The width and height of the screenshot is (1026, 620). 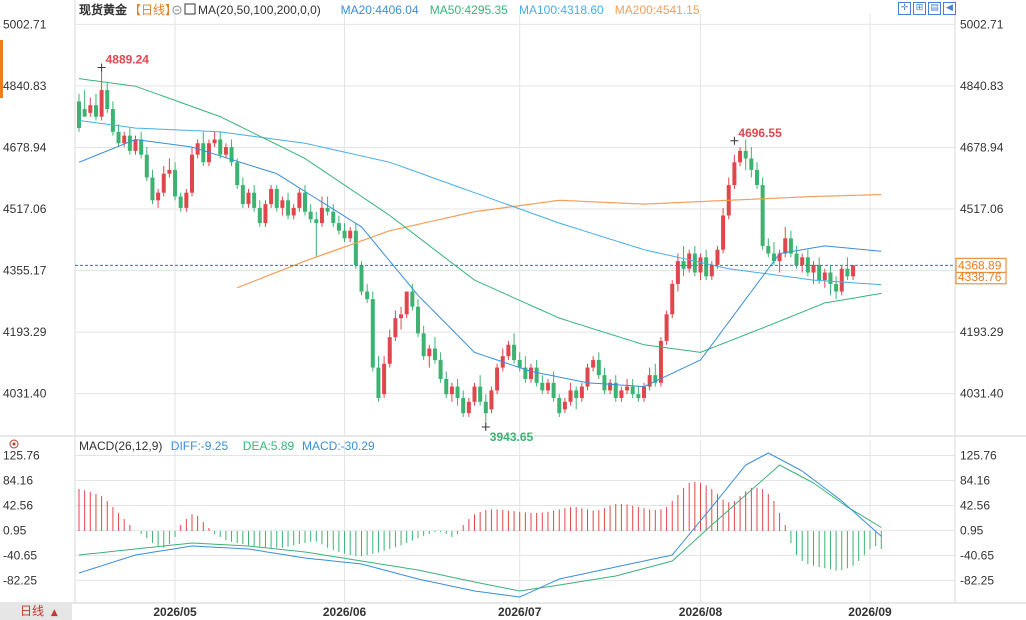 I want to click on ma-settings-icon, so click(x=190, y=9).